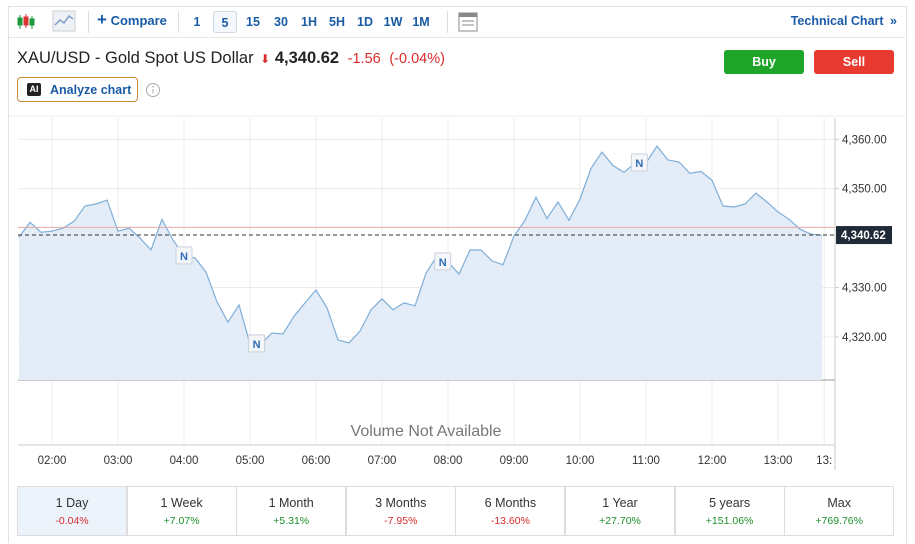 This screenshot has width=915, height=544. Describe the element at coordinates (281, 22) in the screenshot. I see `interval-button: 30` at that location.